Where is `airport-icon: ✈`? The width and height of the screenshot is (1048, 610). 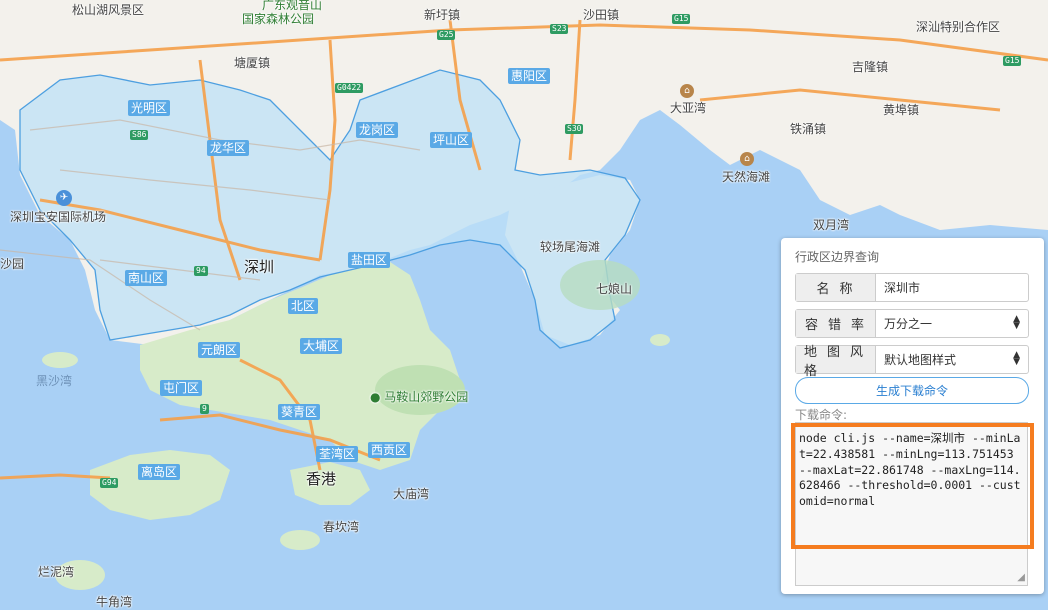 airport-icon: ✈ is located at coordinates (64, 198).